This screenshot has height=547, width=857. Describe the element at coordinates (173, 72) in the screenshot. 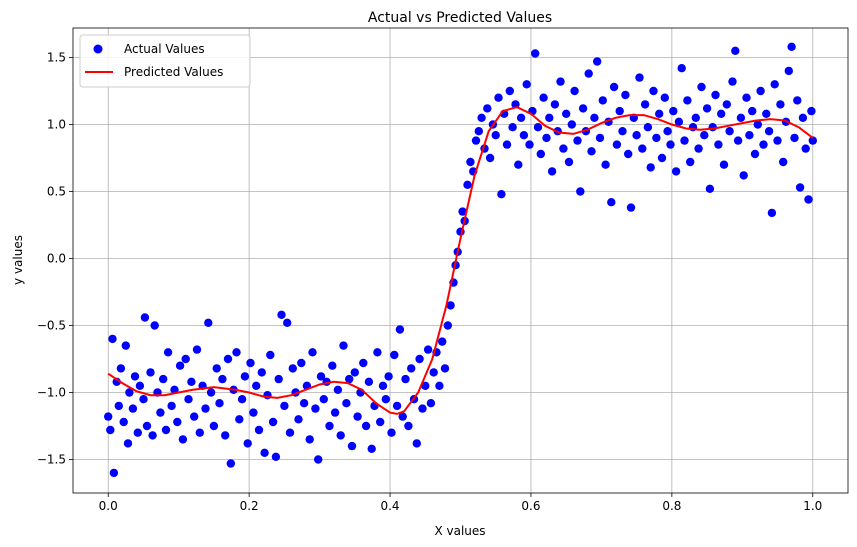

I see `legend-label-predicted: Predicted Values` at that location.